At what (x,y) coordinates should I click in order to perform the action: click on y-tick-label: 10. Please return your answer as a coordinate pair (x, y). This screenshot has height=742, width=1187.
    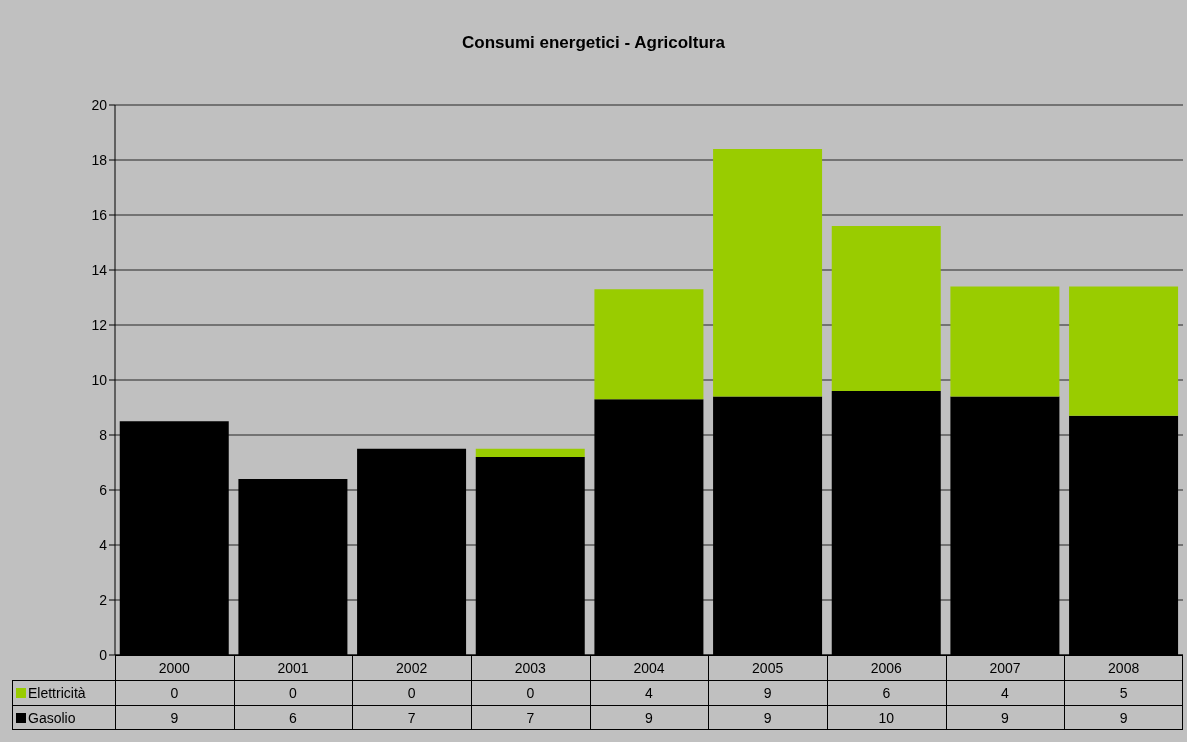
    Looking at the image, I should click on (99, 379).